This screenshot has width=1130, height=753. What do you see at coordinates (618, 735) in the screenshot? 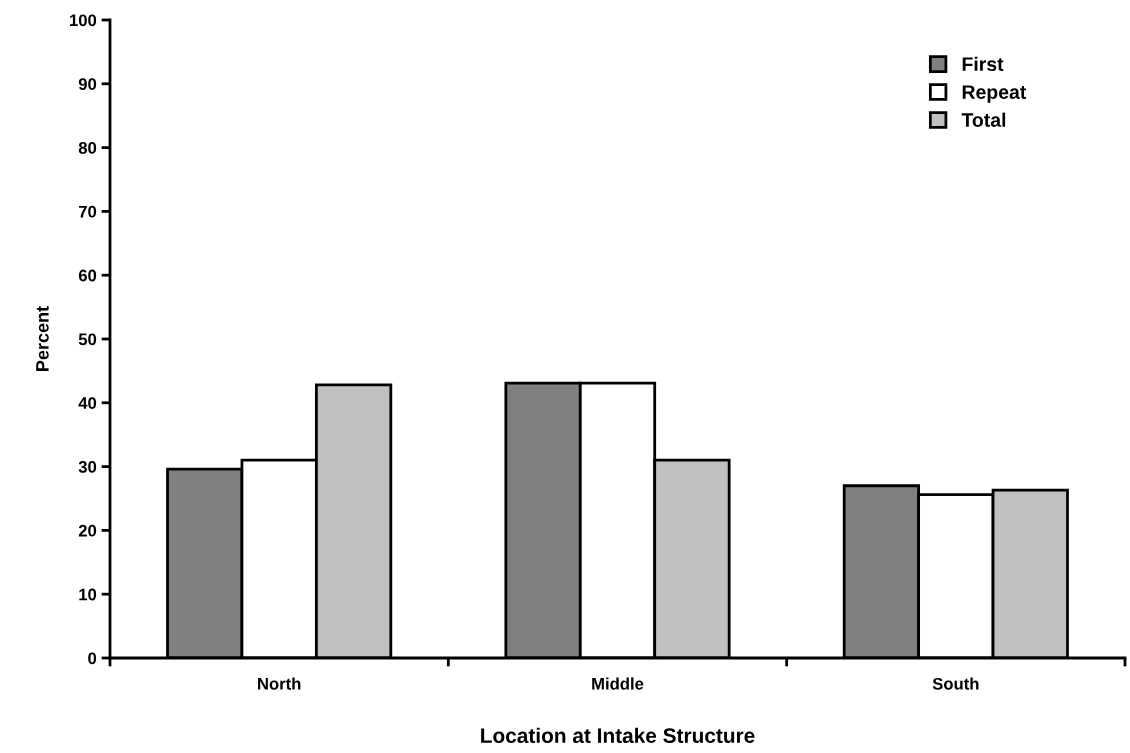
I see `x-axis-title: Location at Intake Structure` at bounding box center [618, 735].